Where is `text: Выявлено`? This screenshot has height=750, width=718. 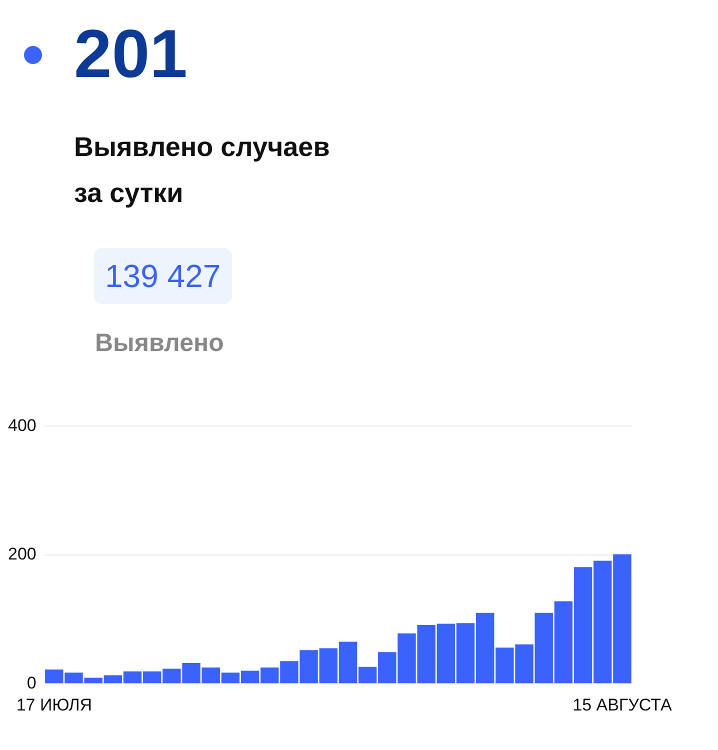 text: Выявлено is located at coordinates (159, 343).